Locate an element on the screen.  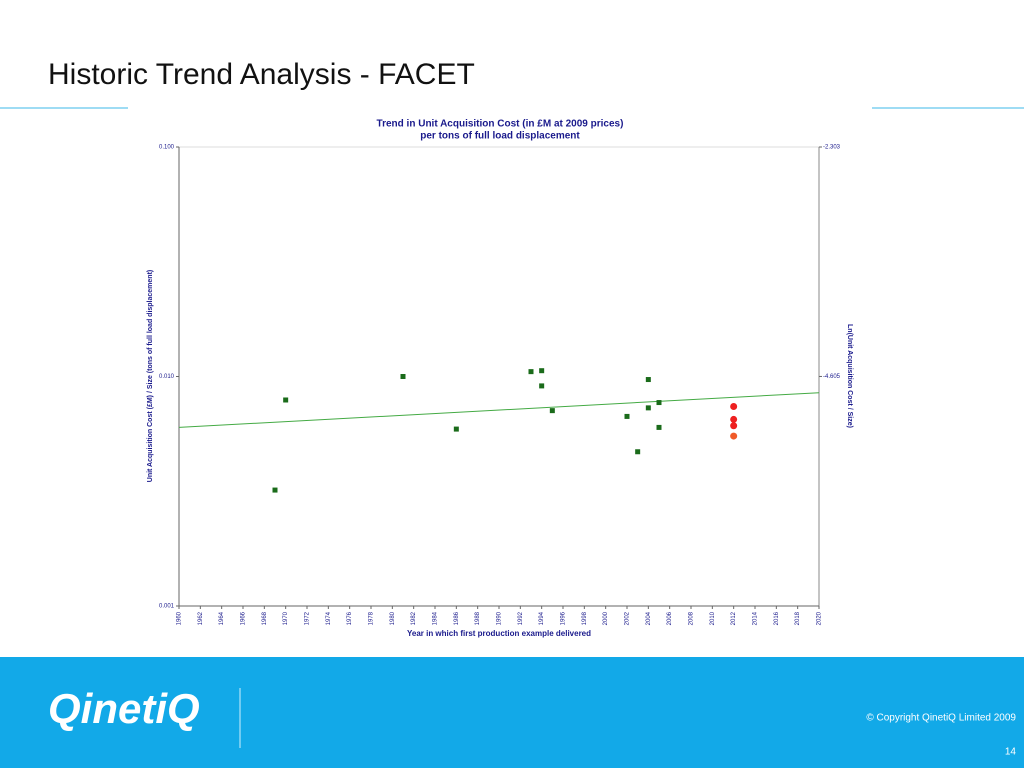
x-tick-label: 1968 is located at coordinates (265, 618).